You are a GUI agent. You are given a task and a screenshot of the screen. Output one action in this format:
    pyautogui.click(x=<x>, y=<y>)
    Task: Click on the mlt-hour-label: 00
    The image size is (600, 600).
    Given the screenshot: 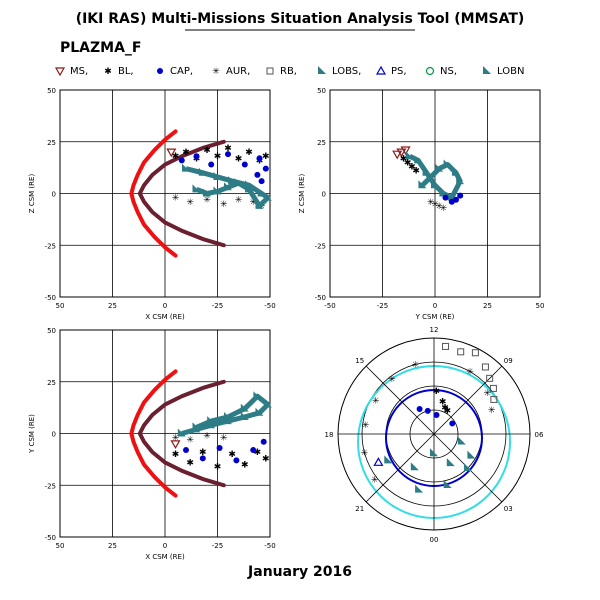 What is the action you would take?
    pyautogui.click(x=434, y=540)
    